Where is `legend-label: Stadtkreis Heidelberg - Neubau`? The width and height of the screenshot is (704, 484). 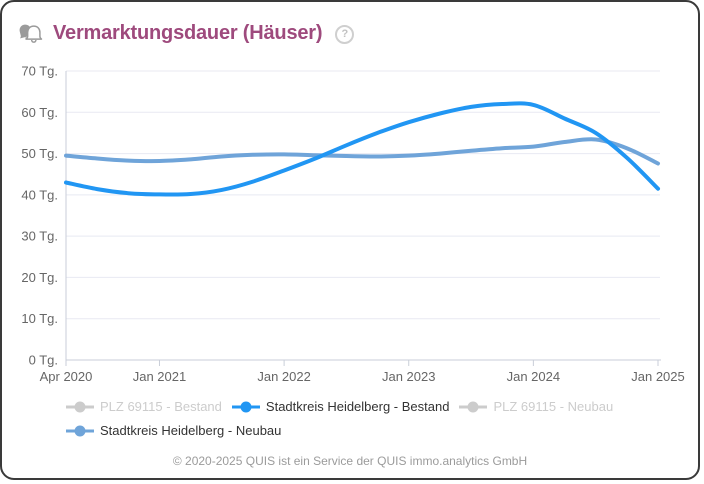
legend-label: Stadtkreis Heidelberg - Neubau is located at coordinates (191, 430).